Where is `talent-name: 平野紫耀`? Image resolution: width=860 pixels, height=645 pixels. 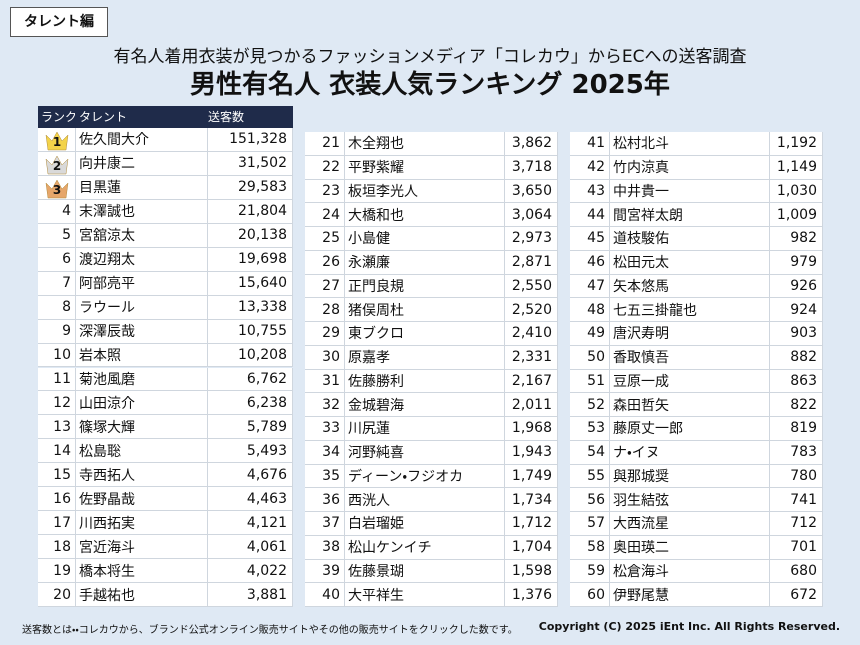
talent-name: 平野紫耀 is located at coordinates (425, 167).